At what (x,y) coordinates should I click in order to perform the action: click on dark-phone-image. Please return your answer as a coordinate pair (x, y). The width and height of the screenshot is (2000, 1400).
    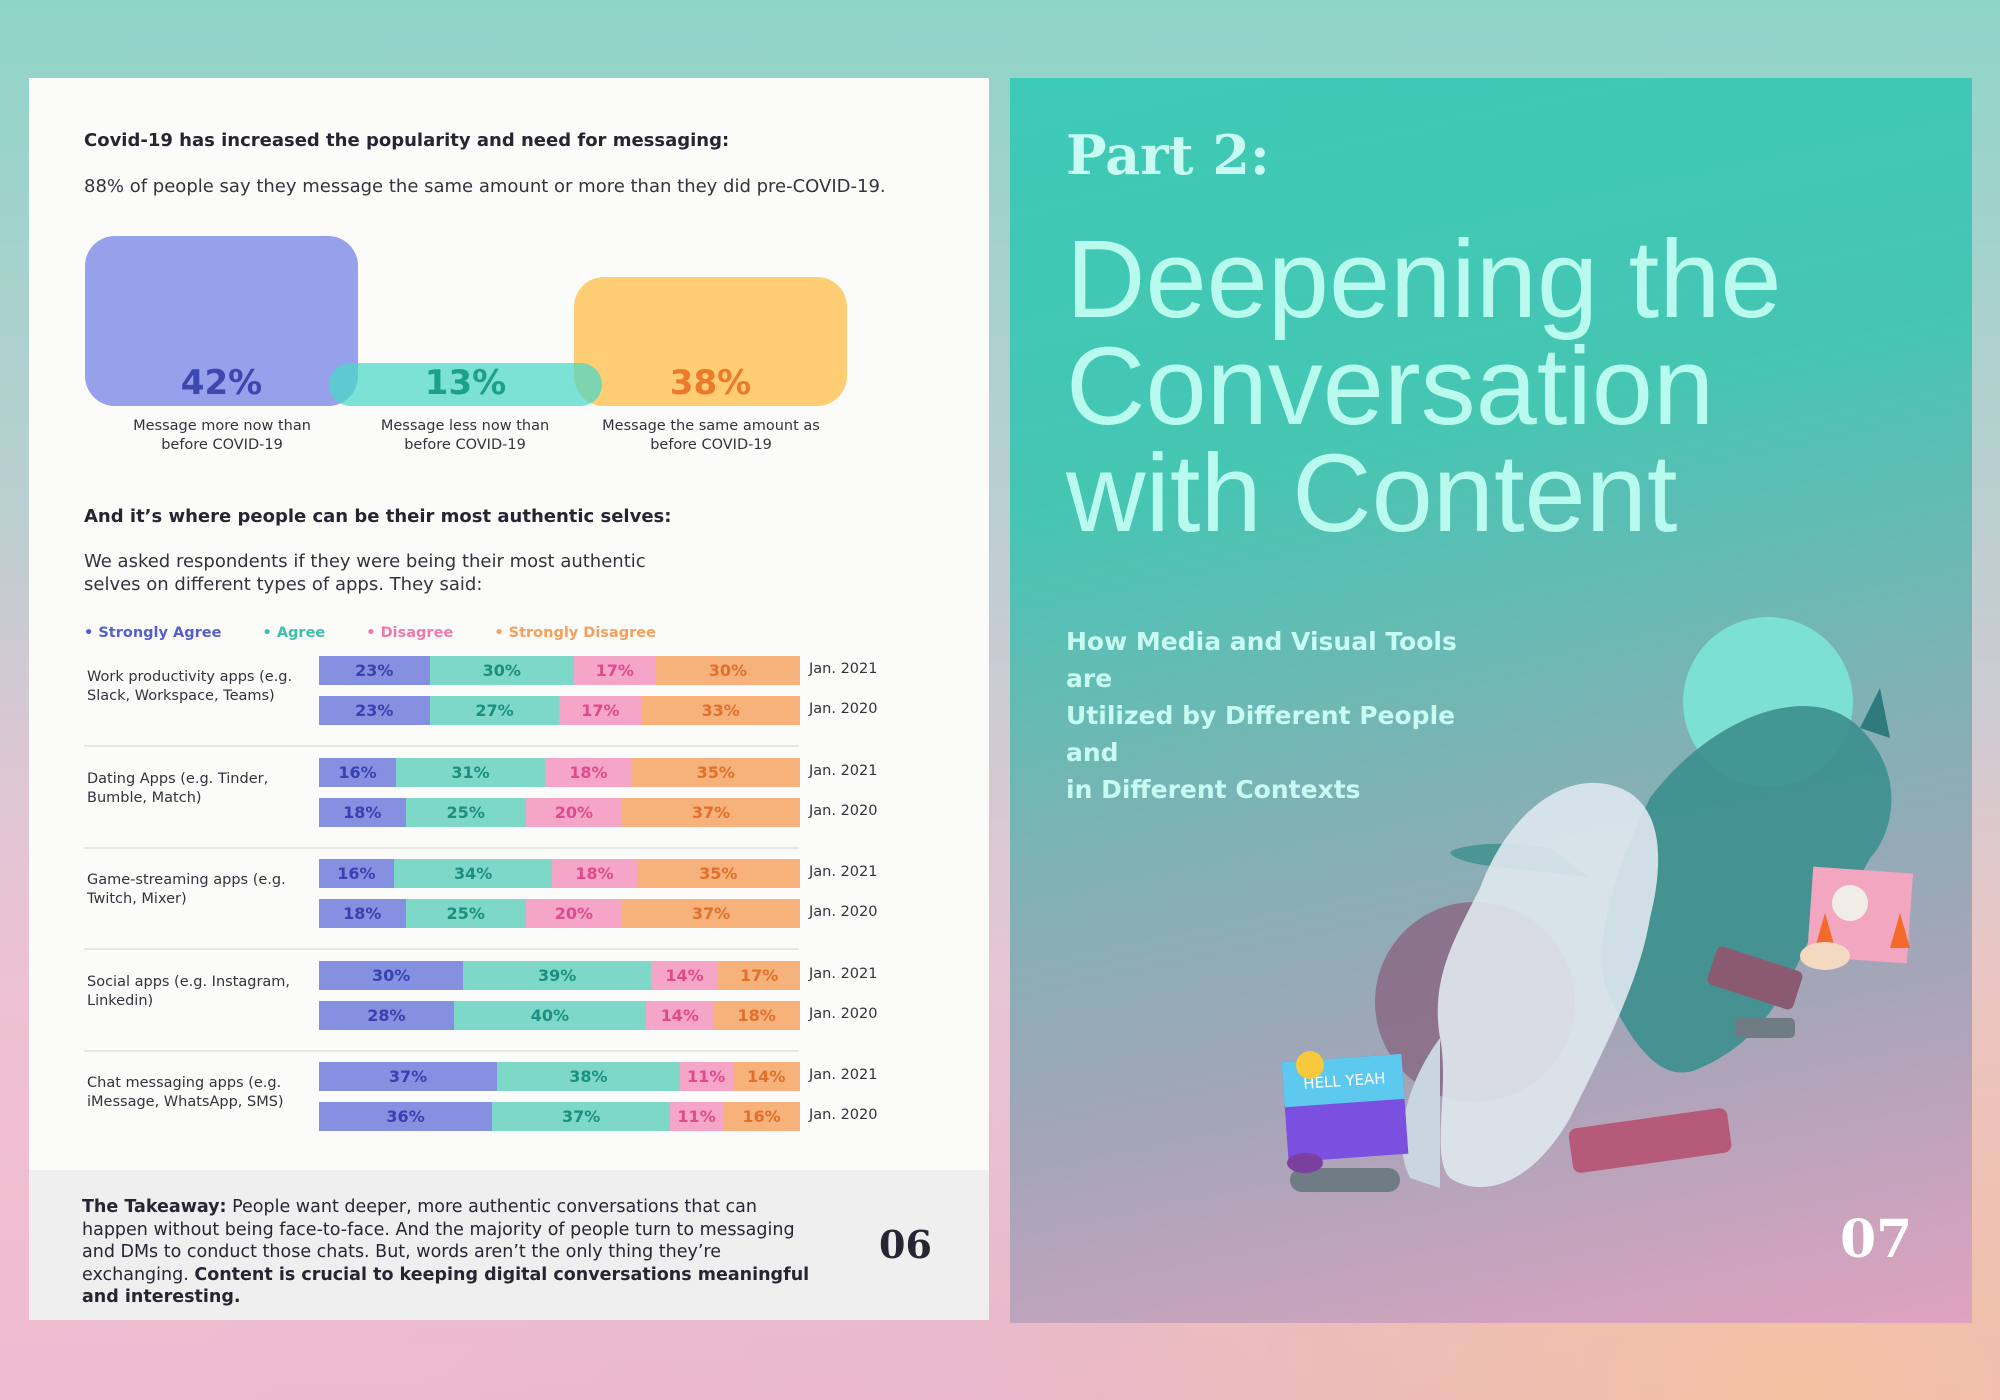
    Looking at the image, I should click on (1755, 978).